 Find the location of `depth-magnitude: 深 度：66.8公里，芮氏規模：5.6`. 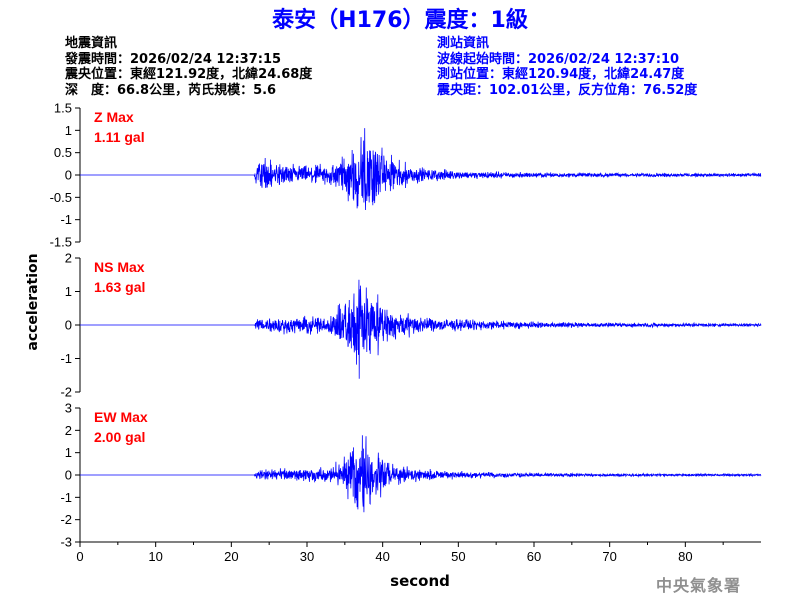

depth-magnitude: 深 度：66.8公里，芮氏規模：5.6 is located at coordinates (171, 90).